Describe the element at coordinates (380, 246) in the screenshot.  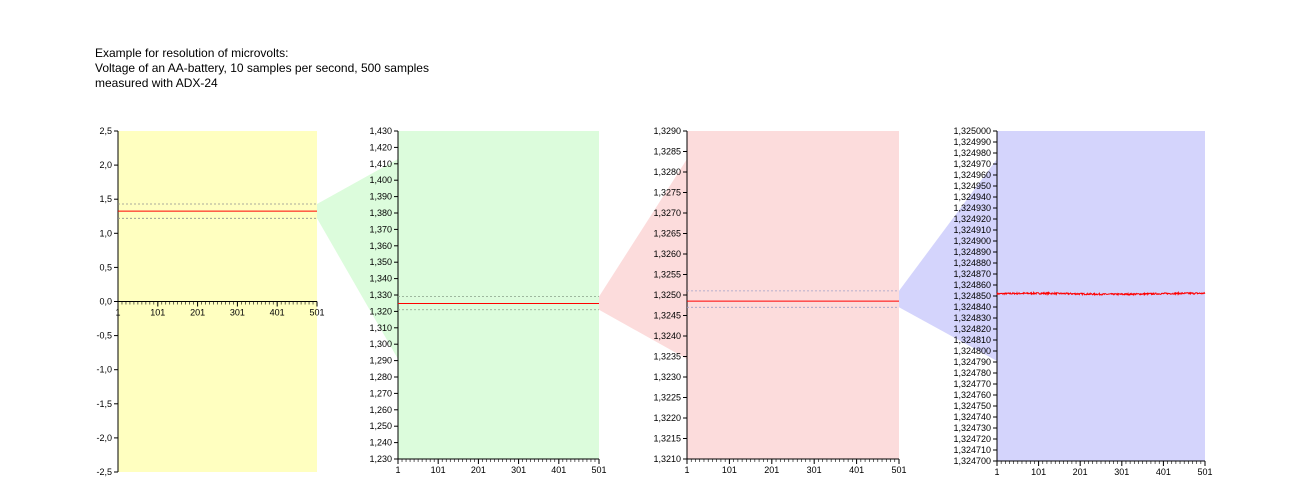
I see `y-tick-label: 1,360` at that location.